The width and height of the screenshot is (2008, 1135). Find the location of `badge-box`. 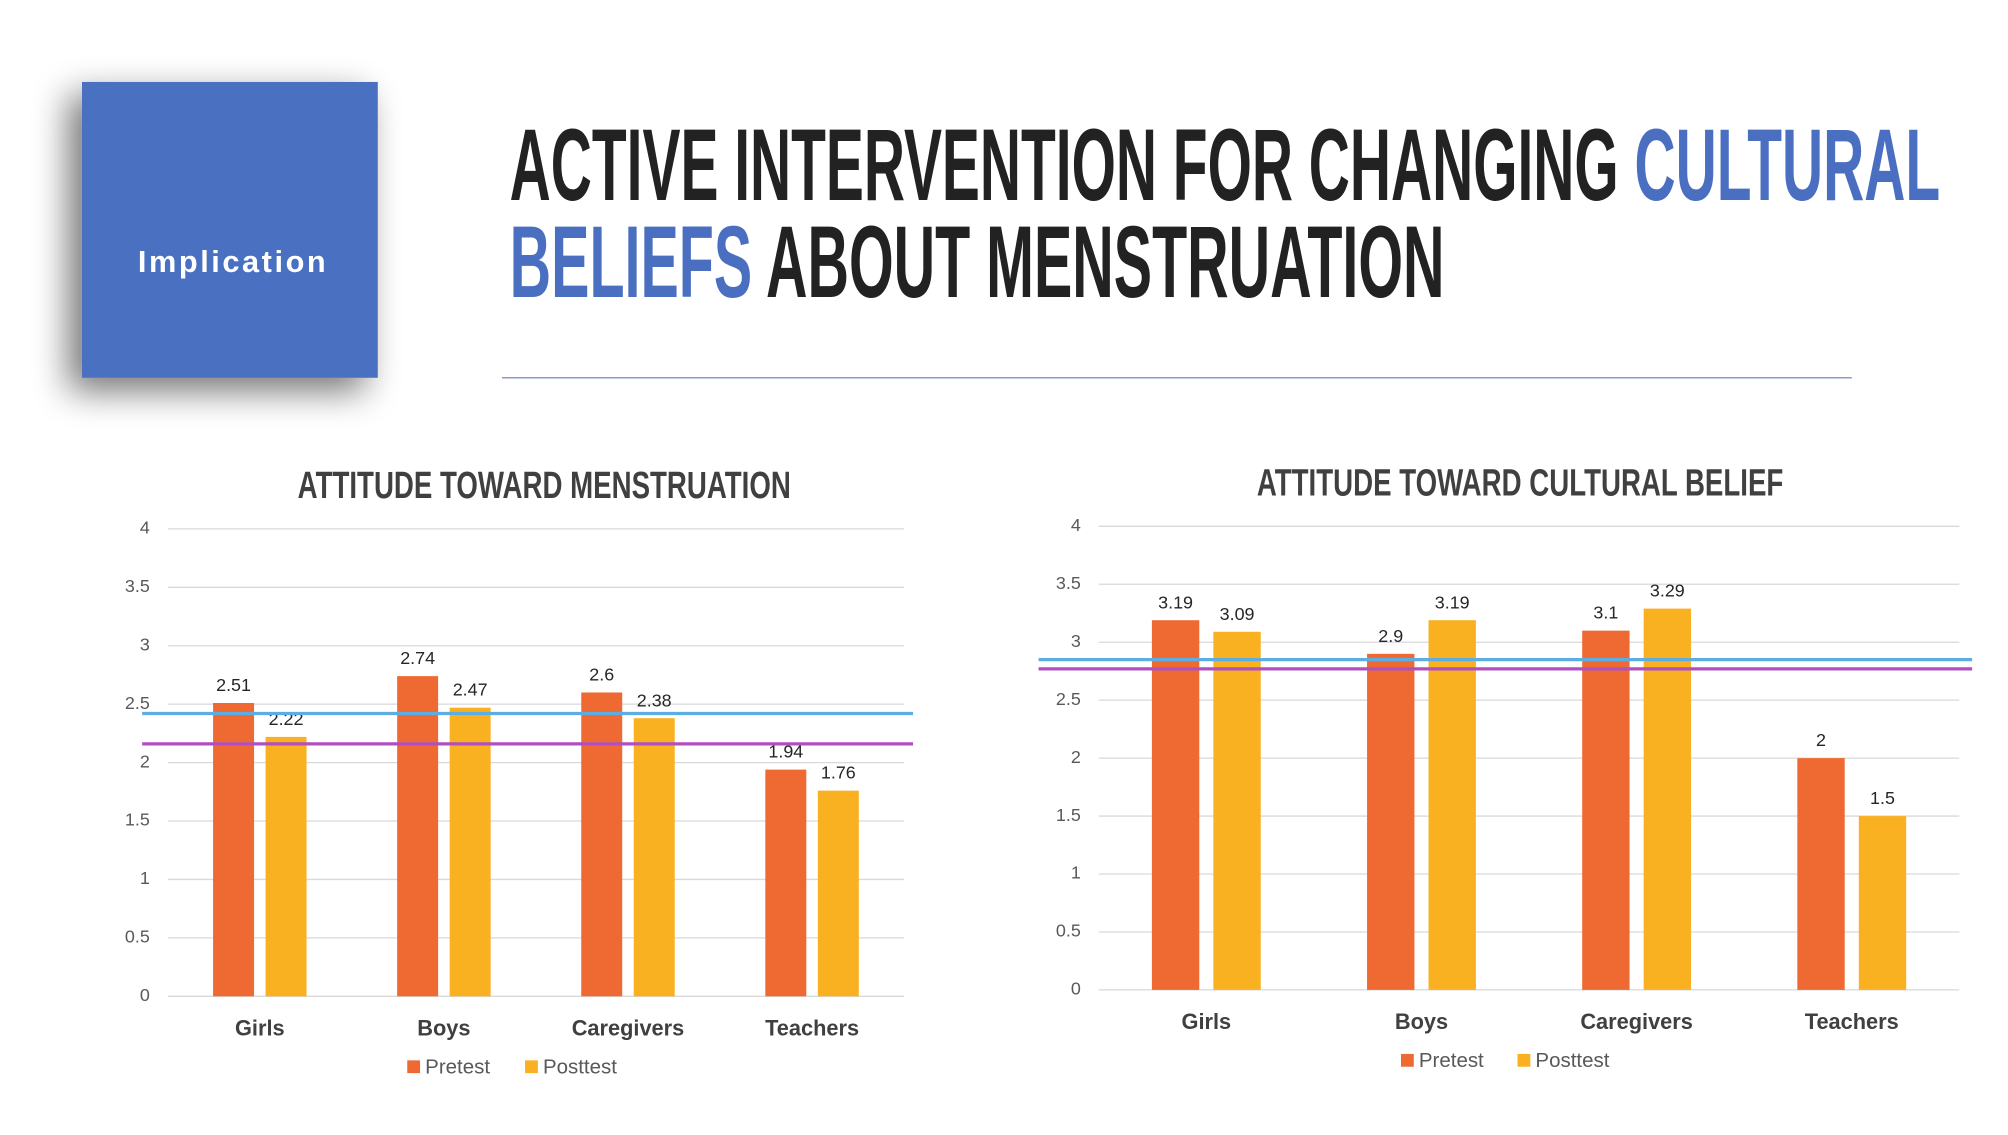

badge-box is located at coordinates (229, 229).